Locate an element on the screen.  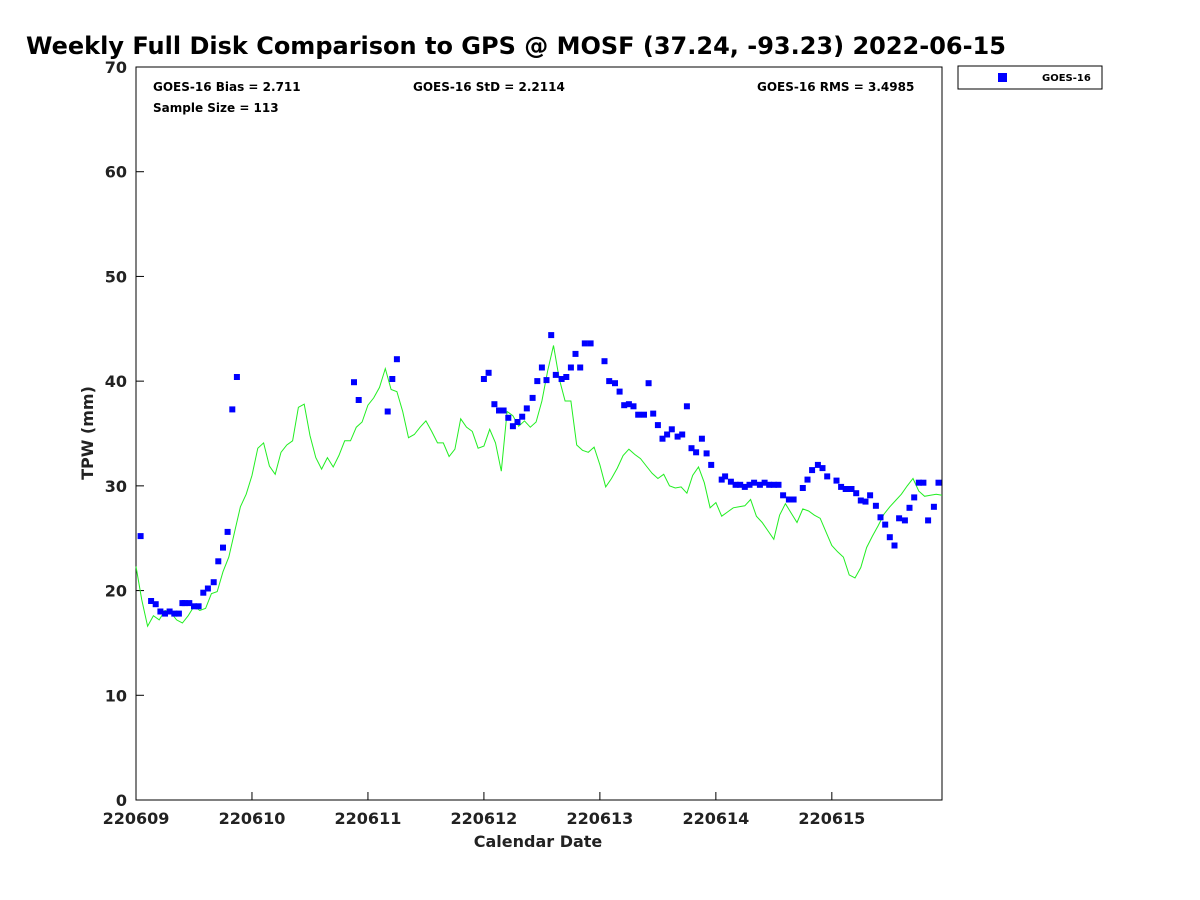
y-tick-label: 30 is located at coordinates (116, 486).